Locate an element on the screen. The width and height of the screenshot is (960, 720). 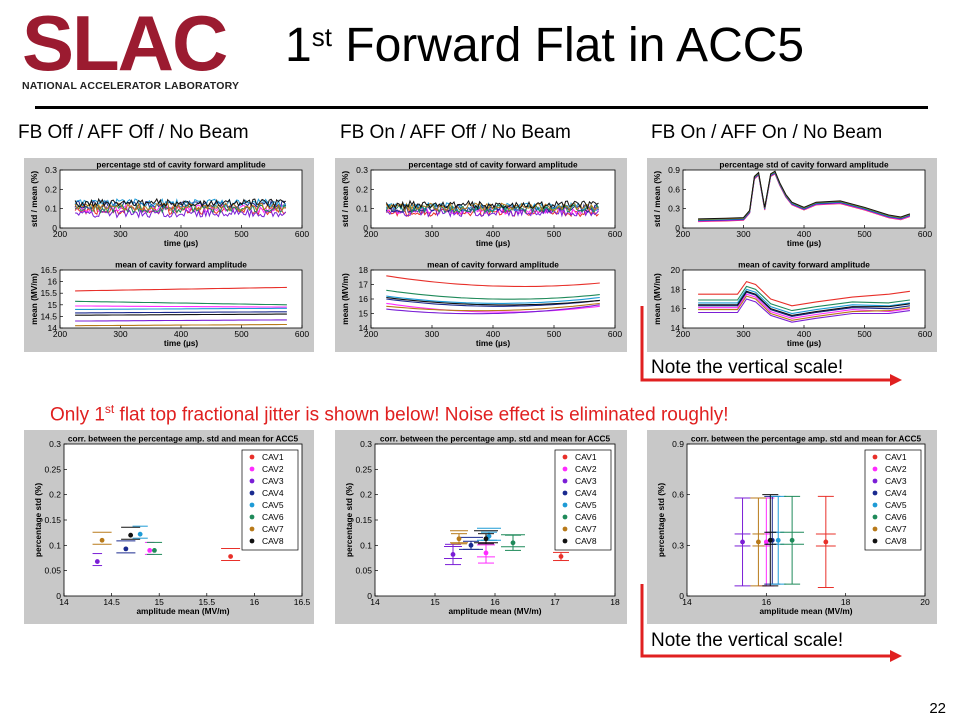
std2-ylabel: std / mean (%) is located at coordinates (345, 199).